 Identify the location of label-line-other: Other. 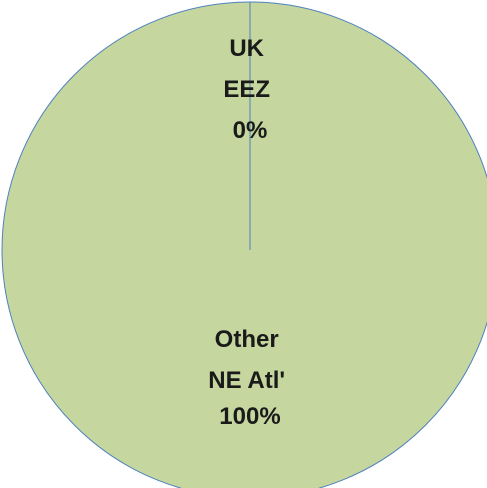
(247, 339).